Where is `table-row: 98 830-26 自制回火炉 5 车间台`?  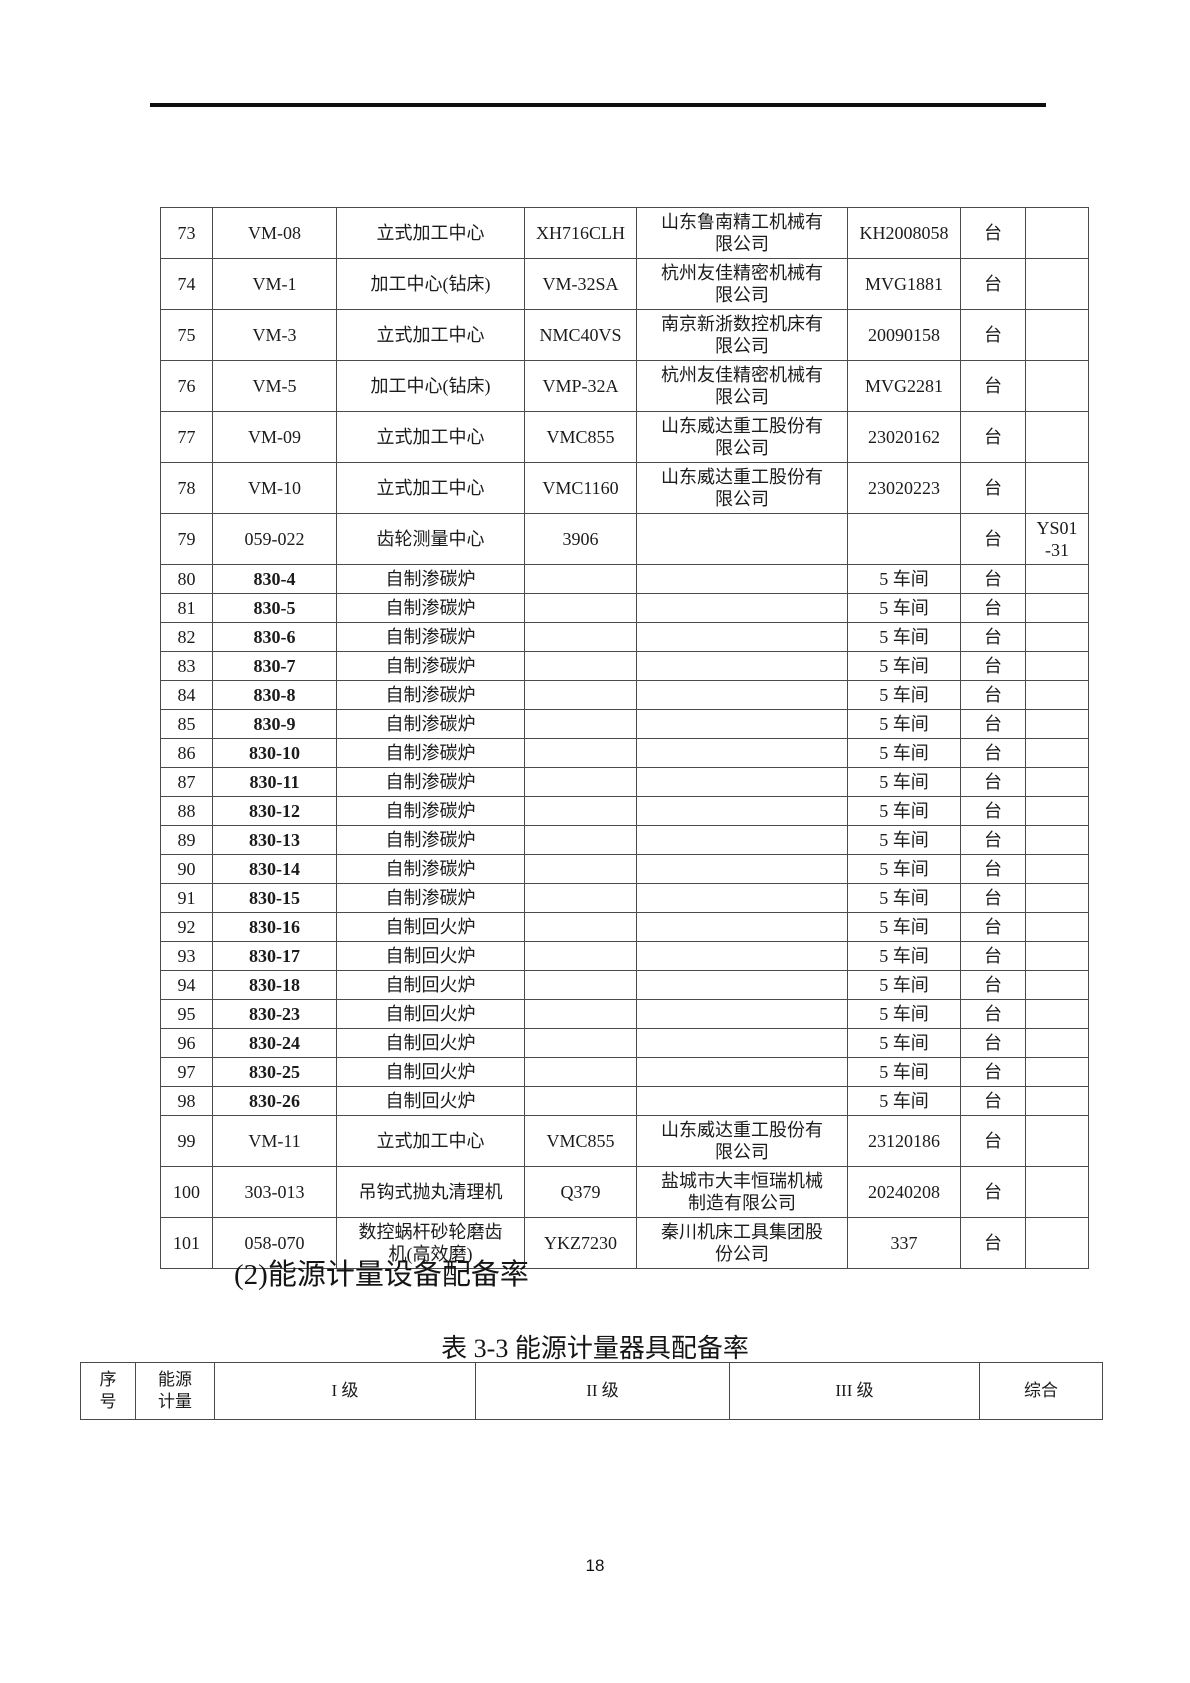 table-row: 98 830-26 自制回火炉 5 车间台 is located at coordinates (624, 1101).